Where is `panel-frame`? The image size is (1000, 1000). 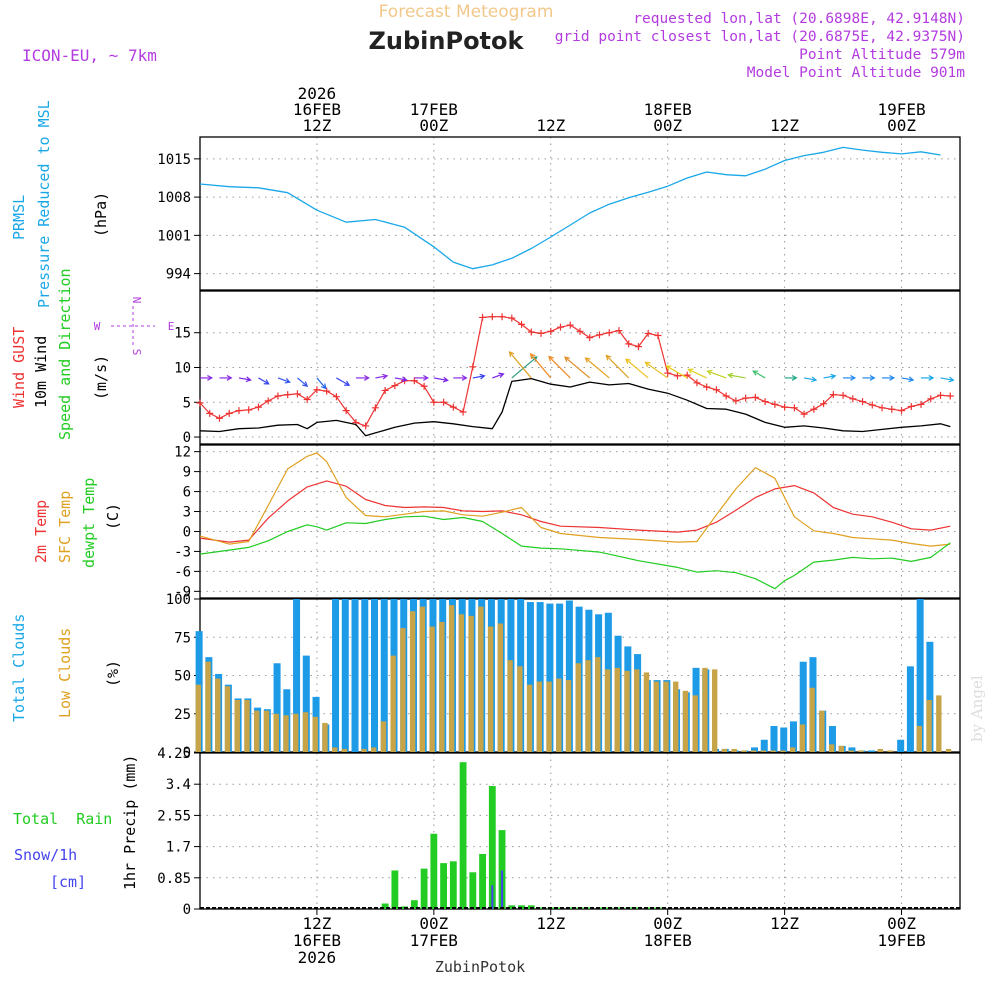 panel-frame is located at coordinates (580, 367).